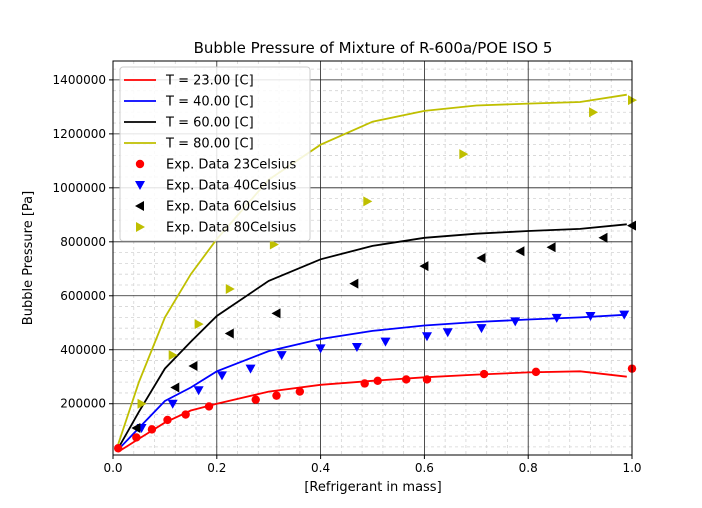 This screenshot has width=702, height=508. I want to click on y-tick-label: 400000, so click(83, 350).